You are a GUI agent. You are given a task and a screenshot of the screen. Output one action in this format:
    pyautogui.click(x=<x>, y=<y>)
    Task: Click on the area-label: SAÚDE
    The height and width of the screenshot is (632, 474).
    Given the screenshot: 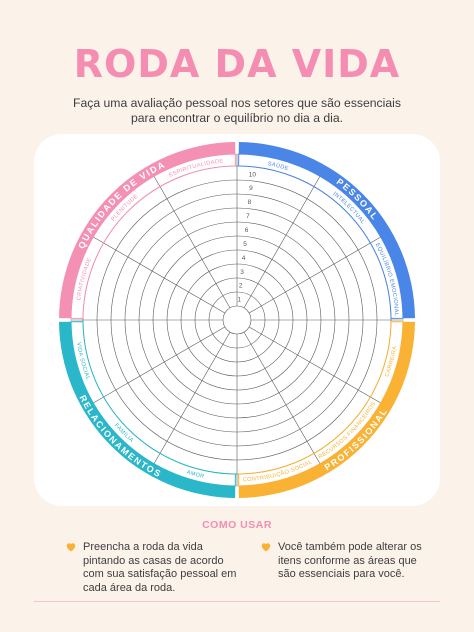 What is the action you would take?
    pyautogui.click(x=278, y=166)
    